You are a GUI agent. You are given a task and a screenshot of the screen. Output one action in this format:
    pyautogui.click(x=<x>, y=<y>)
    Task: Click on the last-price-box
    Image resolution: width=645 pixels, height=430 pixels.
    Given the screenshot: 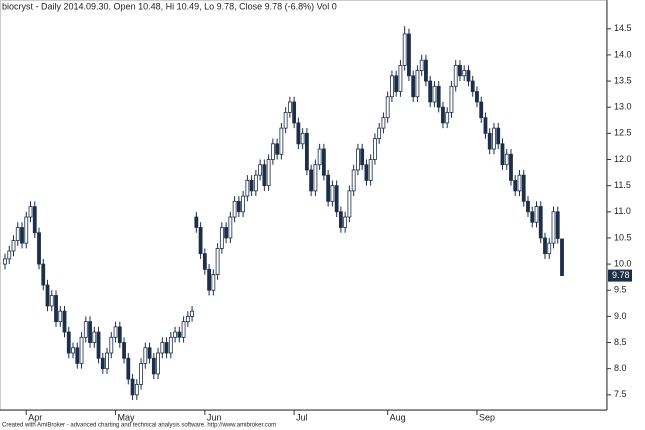 What is the action you would take?
    pyautogui.click(x=620, y=275)
    